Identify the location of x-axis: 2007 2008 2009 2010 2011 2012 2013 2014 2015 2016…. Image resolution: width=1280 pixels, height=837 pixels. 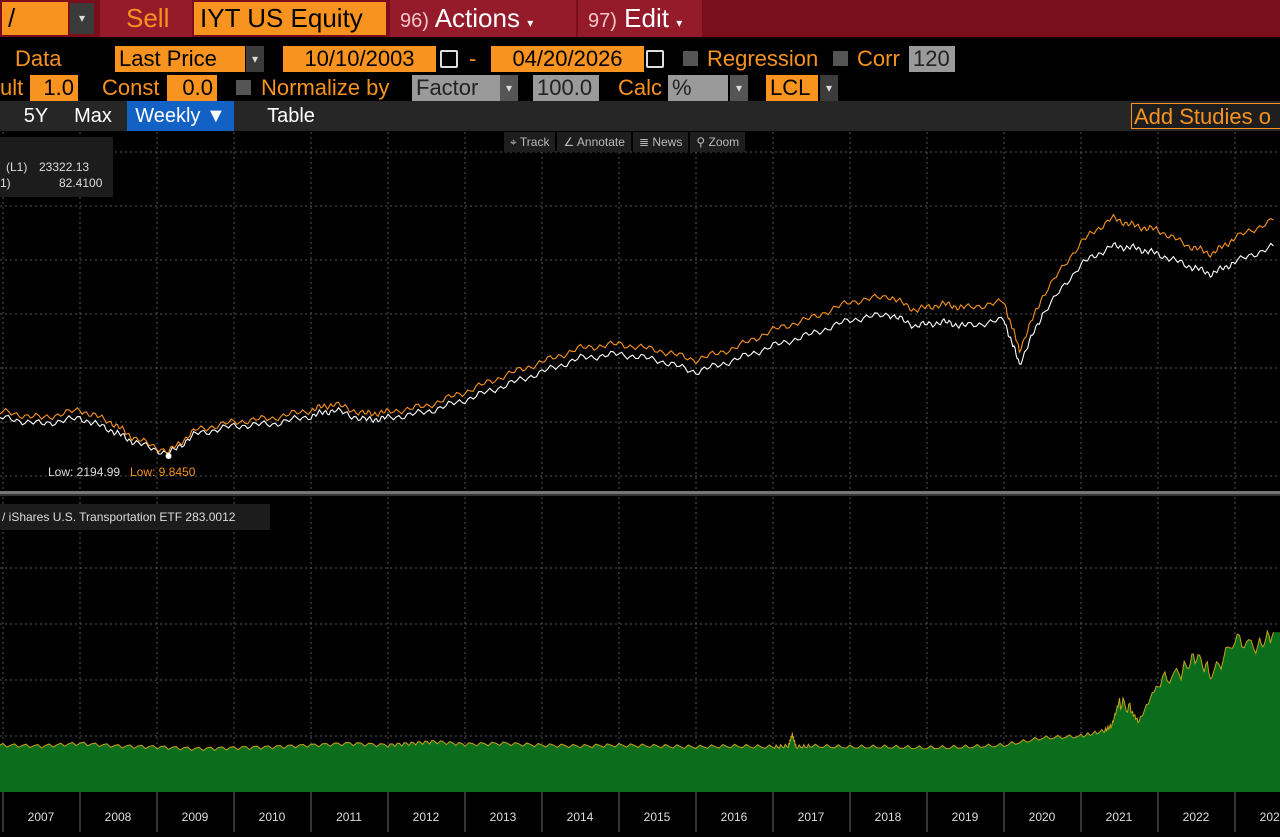
(640, 812).